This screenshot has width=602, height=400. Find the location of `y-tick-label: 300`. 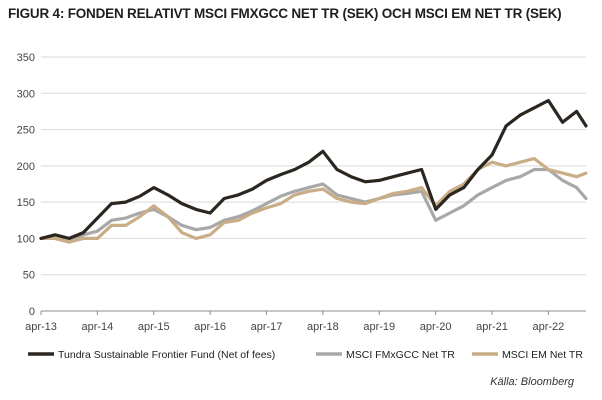

y-tick-label: 300 is located at coordinates (26, 94).